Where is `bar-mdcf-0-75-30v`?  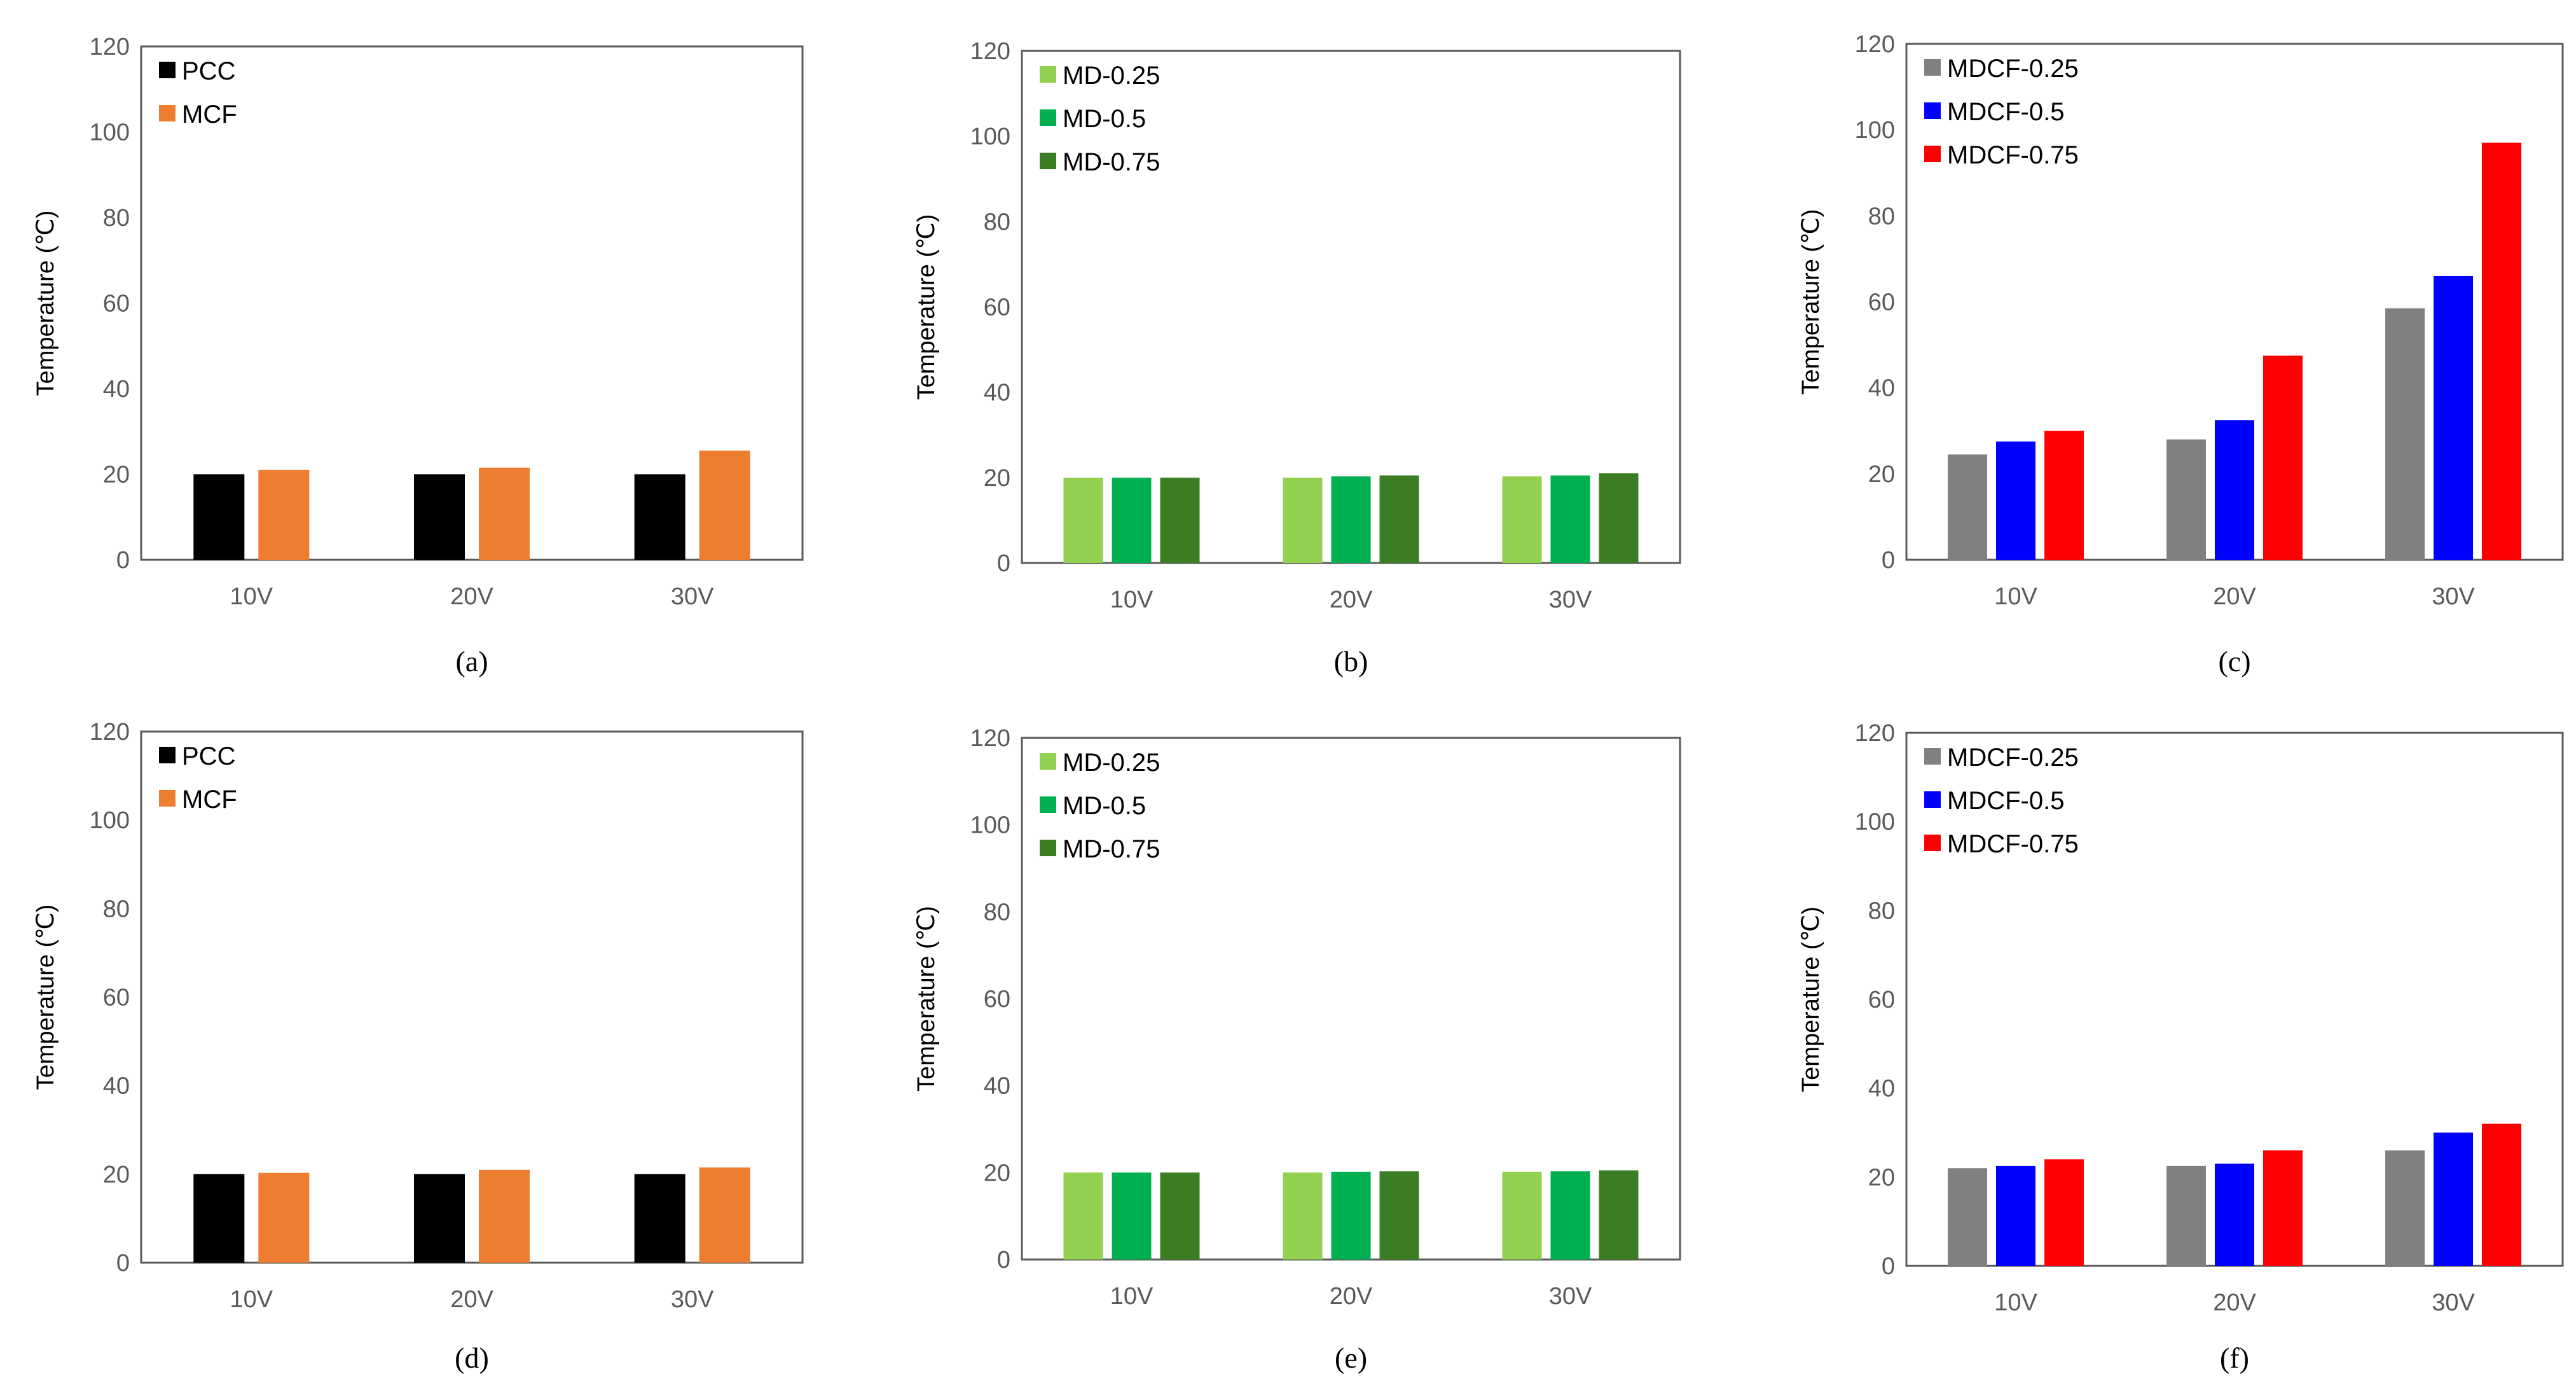
bar-mdcf-0-75-30v is located at coordinates (2501, 1194).